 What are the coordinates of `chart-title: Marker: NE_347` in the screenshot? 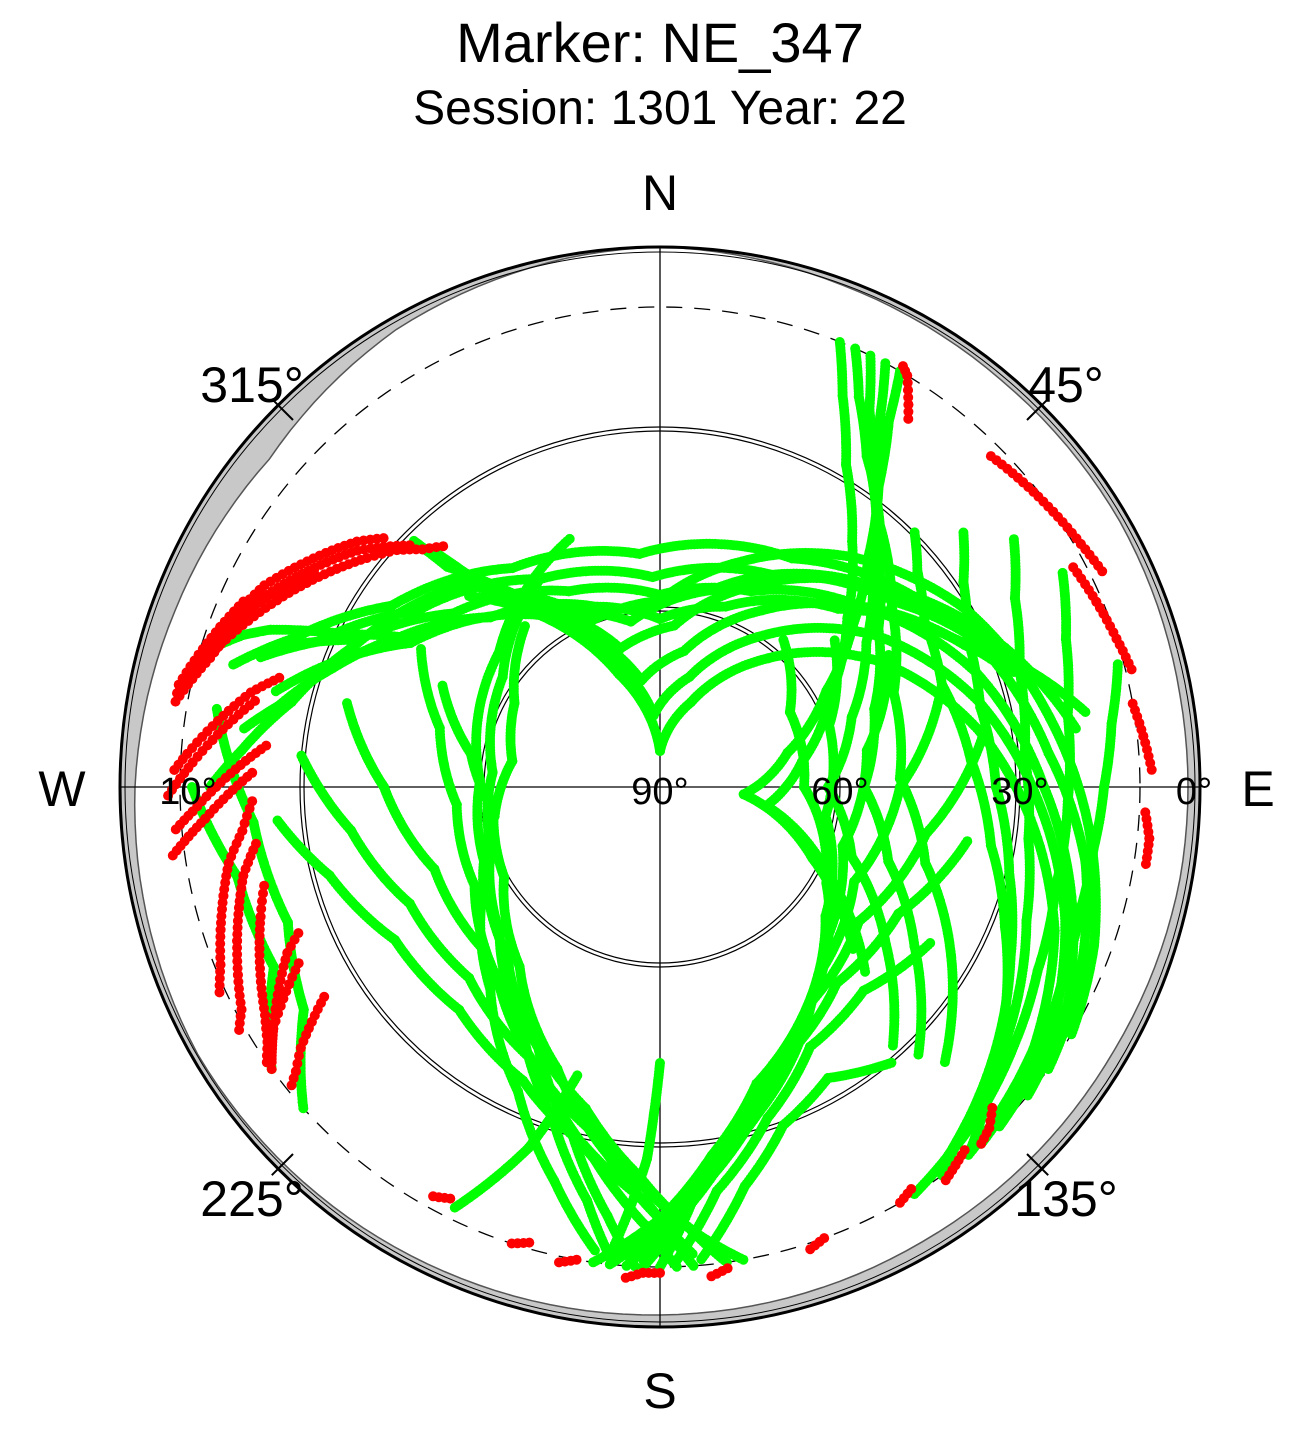 It's located at (660, 42).